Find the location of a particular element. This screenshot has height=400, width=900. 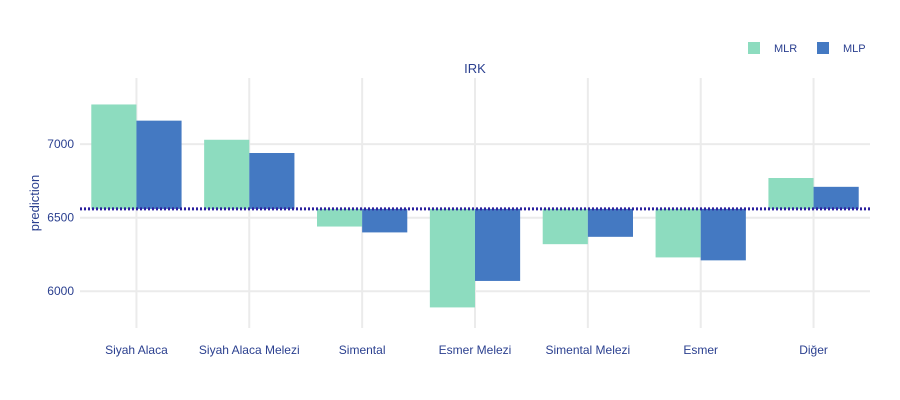

x-tick-label: Simental Melezi is located at coordinates (588, 350).